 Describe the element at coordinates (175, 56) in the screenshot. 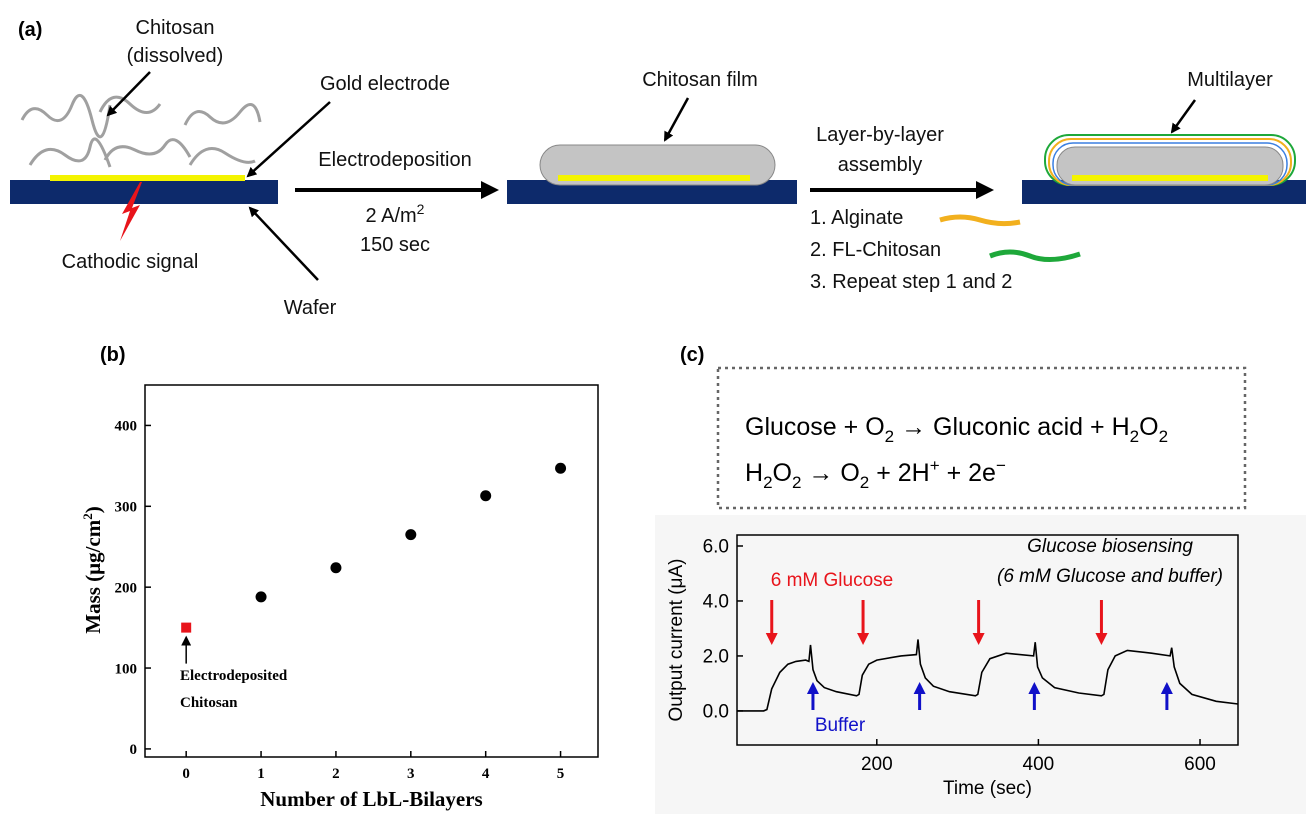

I see `label: (dissolved)` at that location.